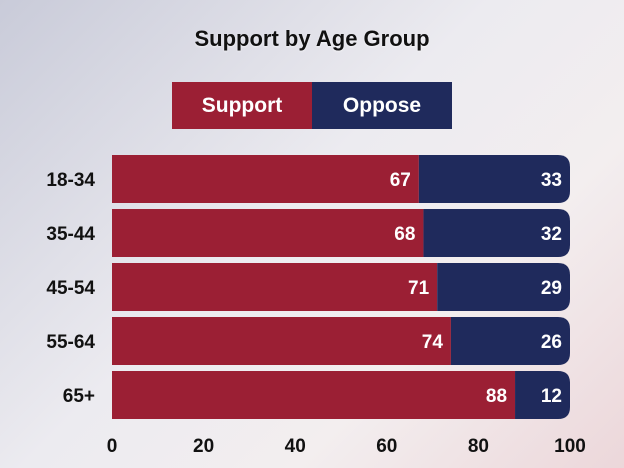  Describe the element at coordinates (112, 446) in the screenshot. I see `x-tick-label-0: 0` at that location.